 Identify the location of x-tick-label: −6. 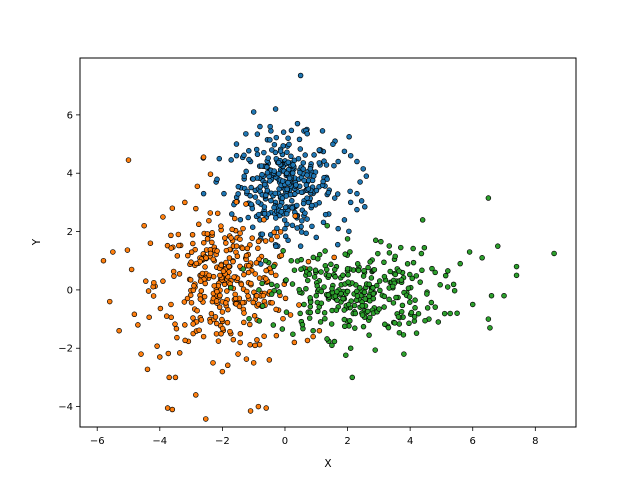
(97, 441).